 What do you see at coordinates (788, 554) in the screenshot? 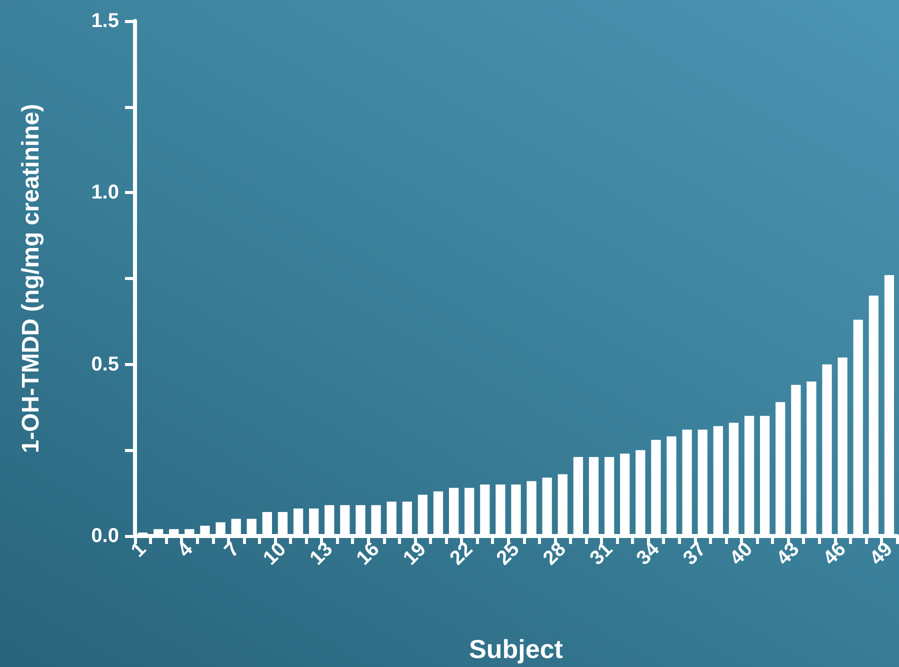
I see `x-tick-label: 43` at bounding box center [788, 554].